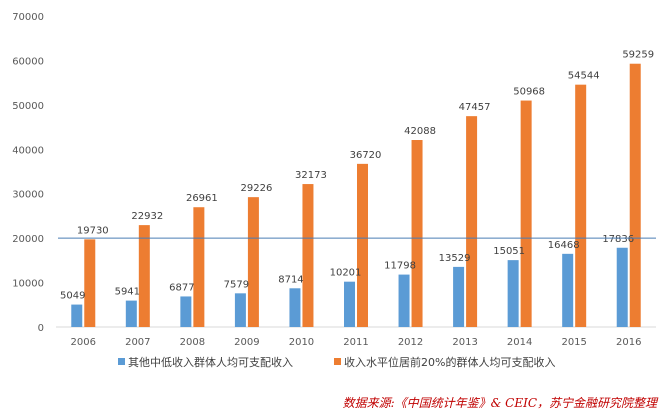 The height and width of the screenshot is (415, 665). I want to click on y-tick-label: 60000, so click(28, 61).